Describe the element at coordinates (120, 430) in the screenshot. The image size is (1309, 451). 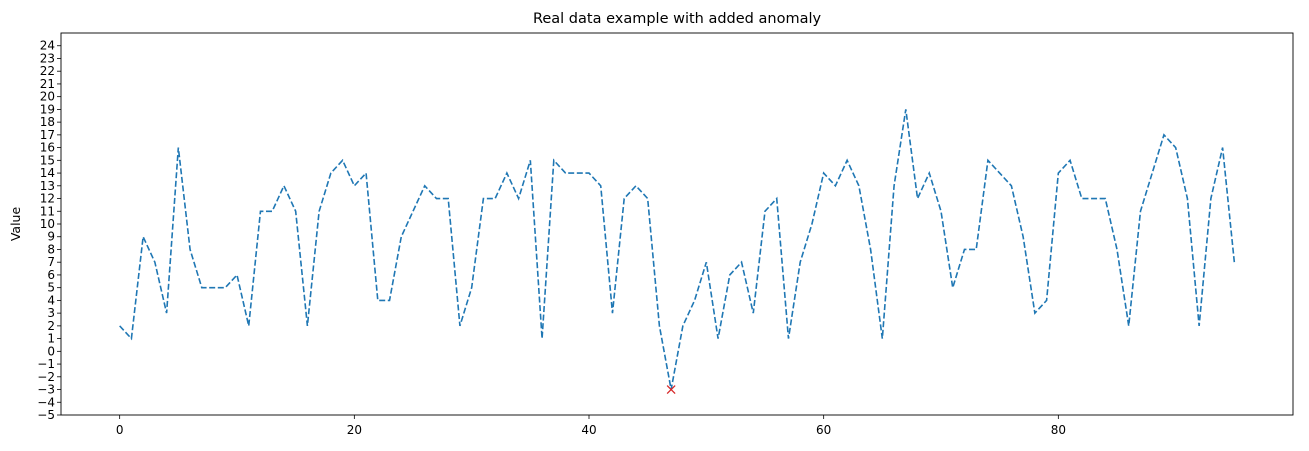
I see `x-tick-label: 0` at that location.